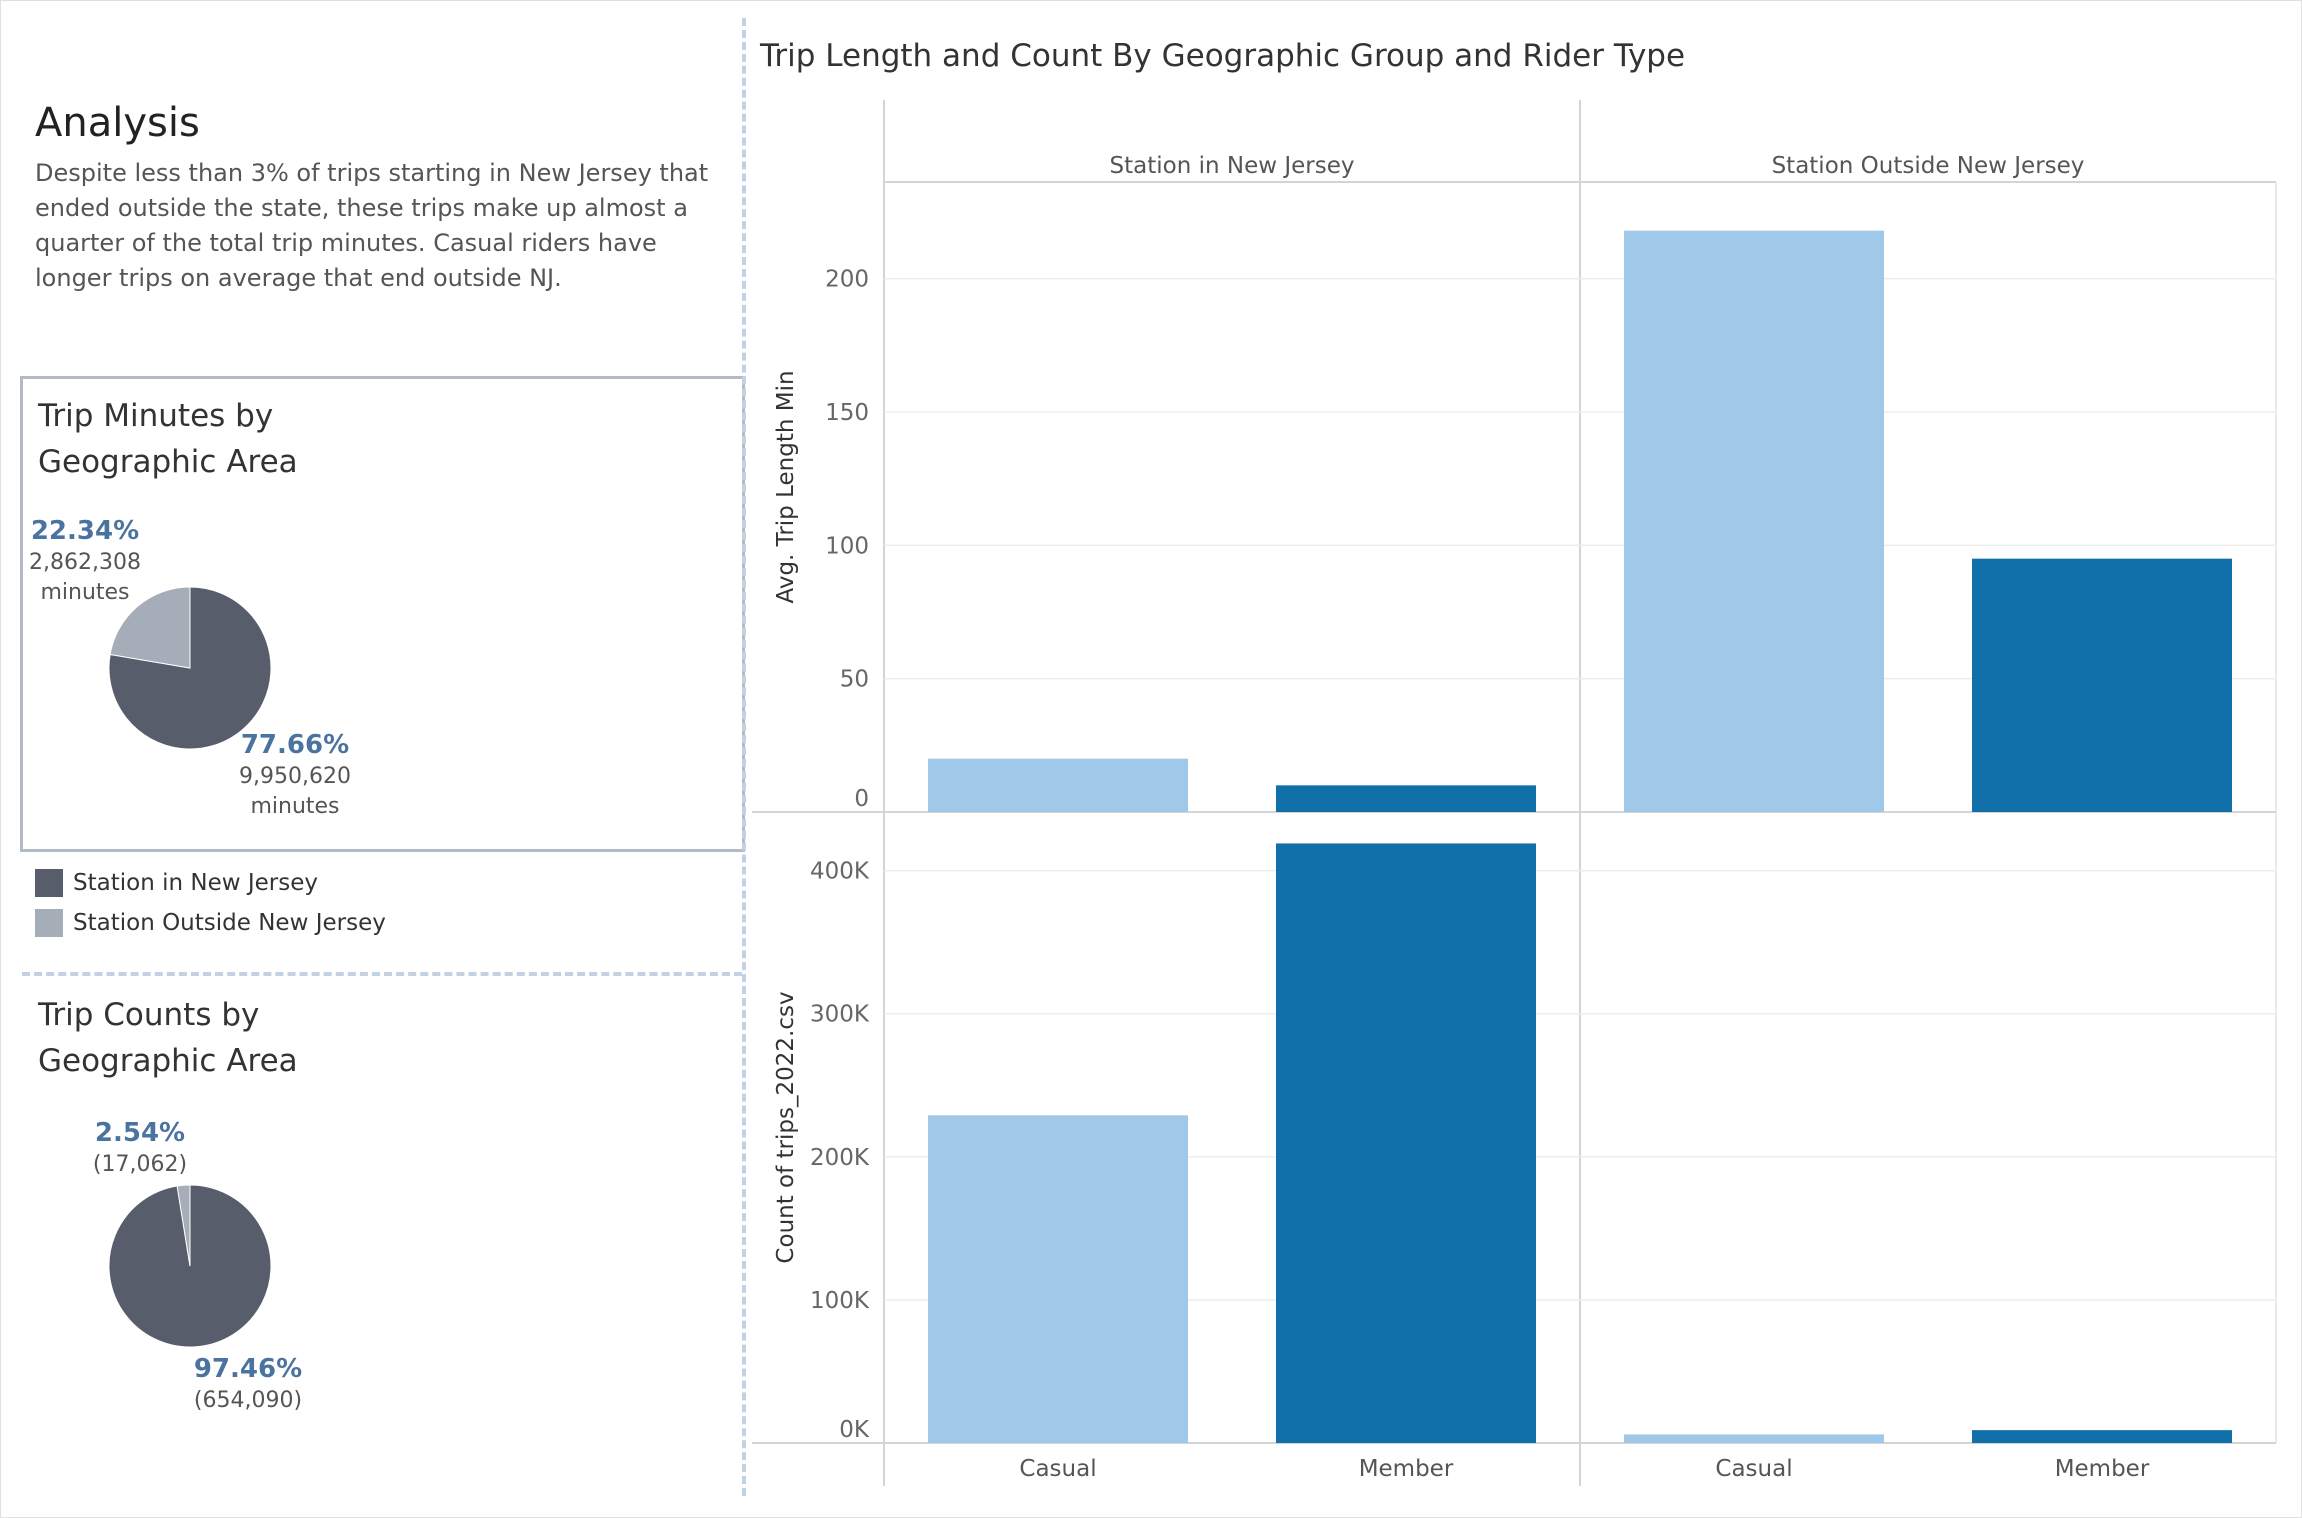  What do you see at coordinates (840, 1301) in the screenshot?
I see `row1-tick-label-1: 100K` at bounding box center [840, 1301].